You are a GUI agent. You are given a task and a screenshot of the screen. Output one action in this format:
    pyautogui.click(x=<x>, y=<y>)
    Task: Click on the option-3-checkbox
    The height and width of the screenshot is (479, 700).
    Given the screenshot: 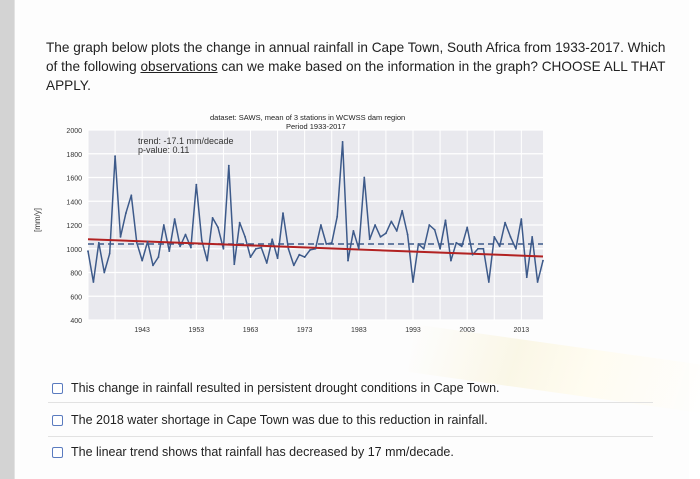 What is the action you would take?
    pyautogui.click(x=57, y=452)
    